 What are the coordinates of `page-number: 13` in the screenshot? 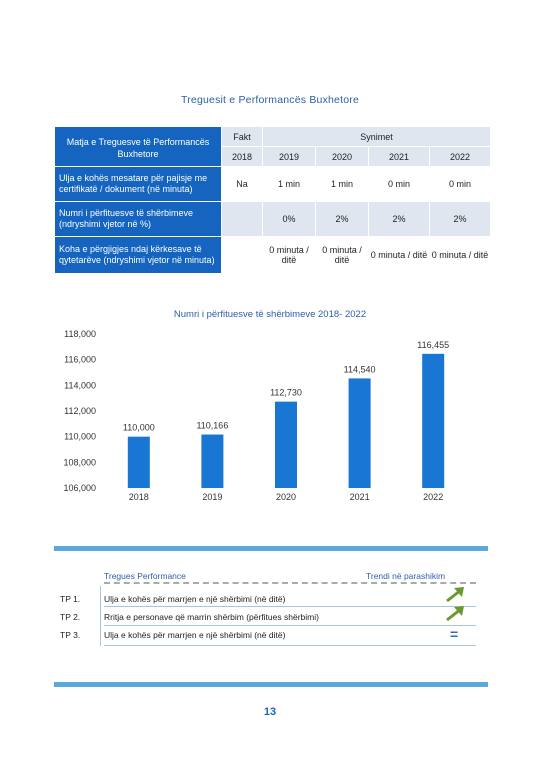 It's located at (270, 712).